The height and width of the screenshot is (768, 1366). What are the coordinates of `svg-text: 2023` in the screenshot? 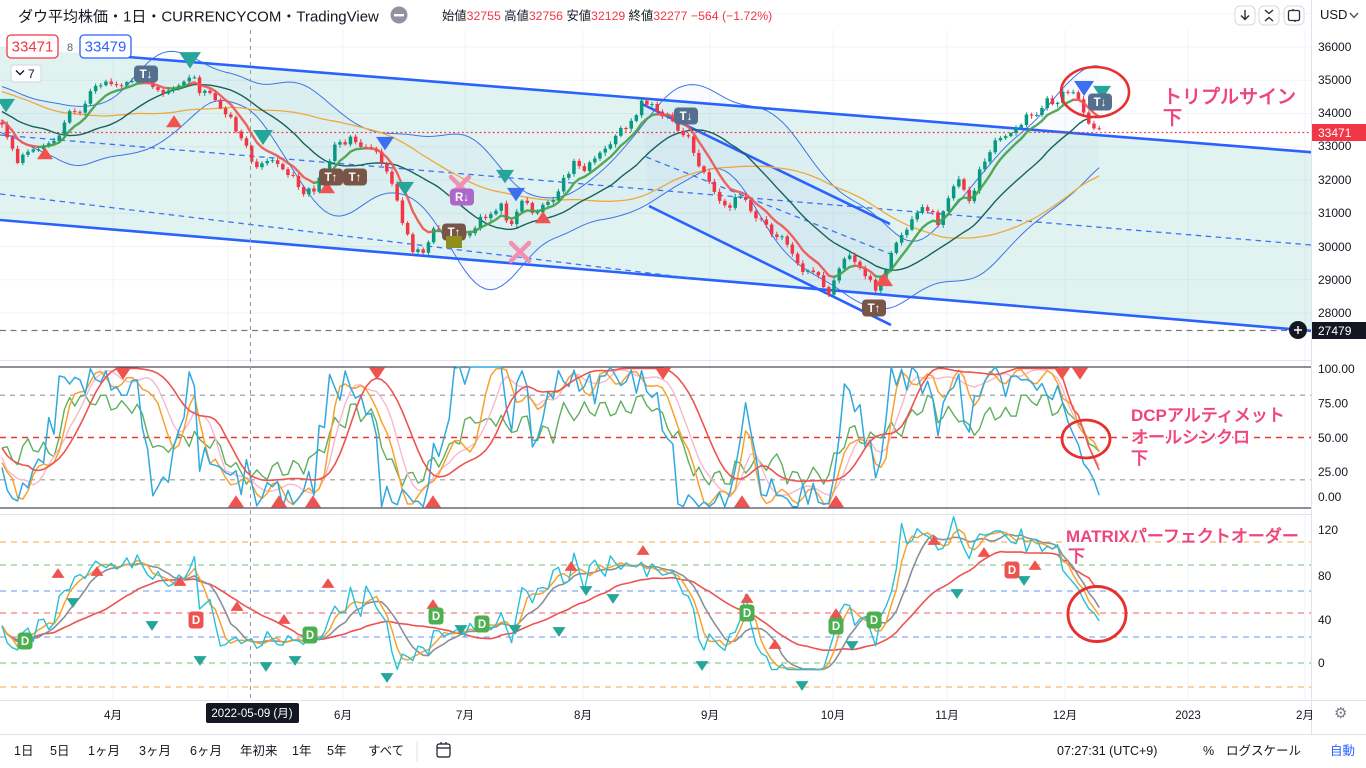 It's located at (1188, 716).